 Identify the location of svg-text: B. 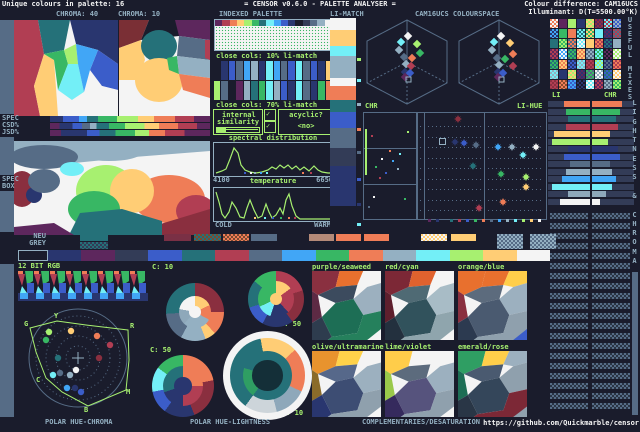
(86, 410).